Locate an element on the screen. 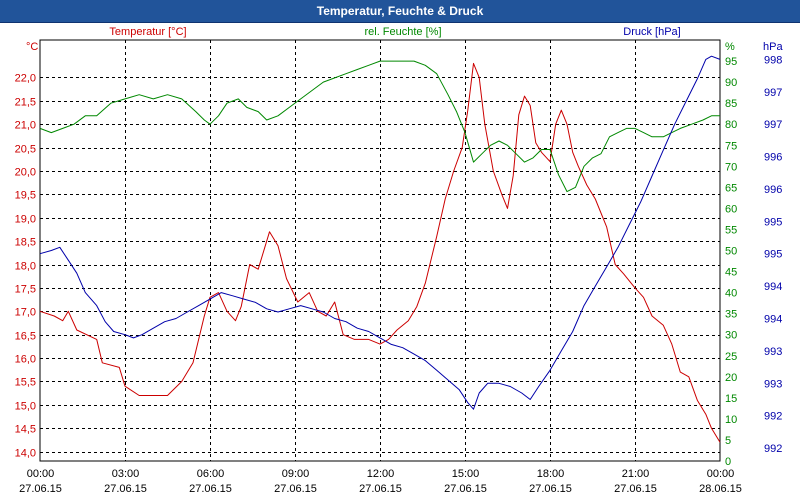 The width and height of the screenshot is (800, 500). pressure-axis-title: Druck [hPa] is located at coordinates (651, 32).